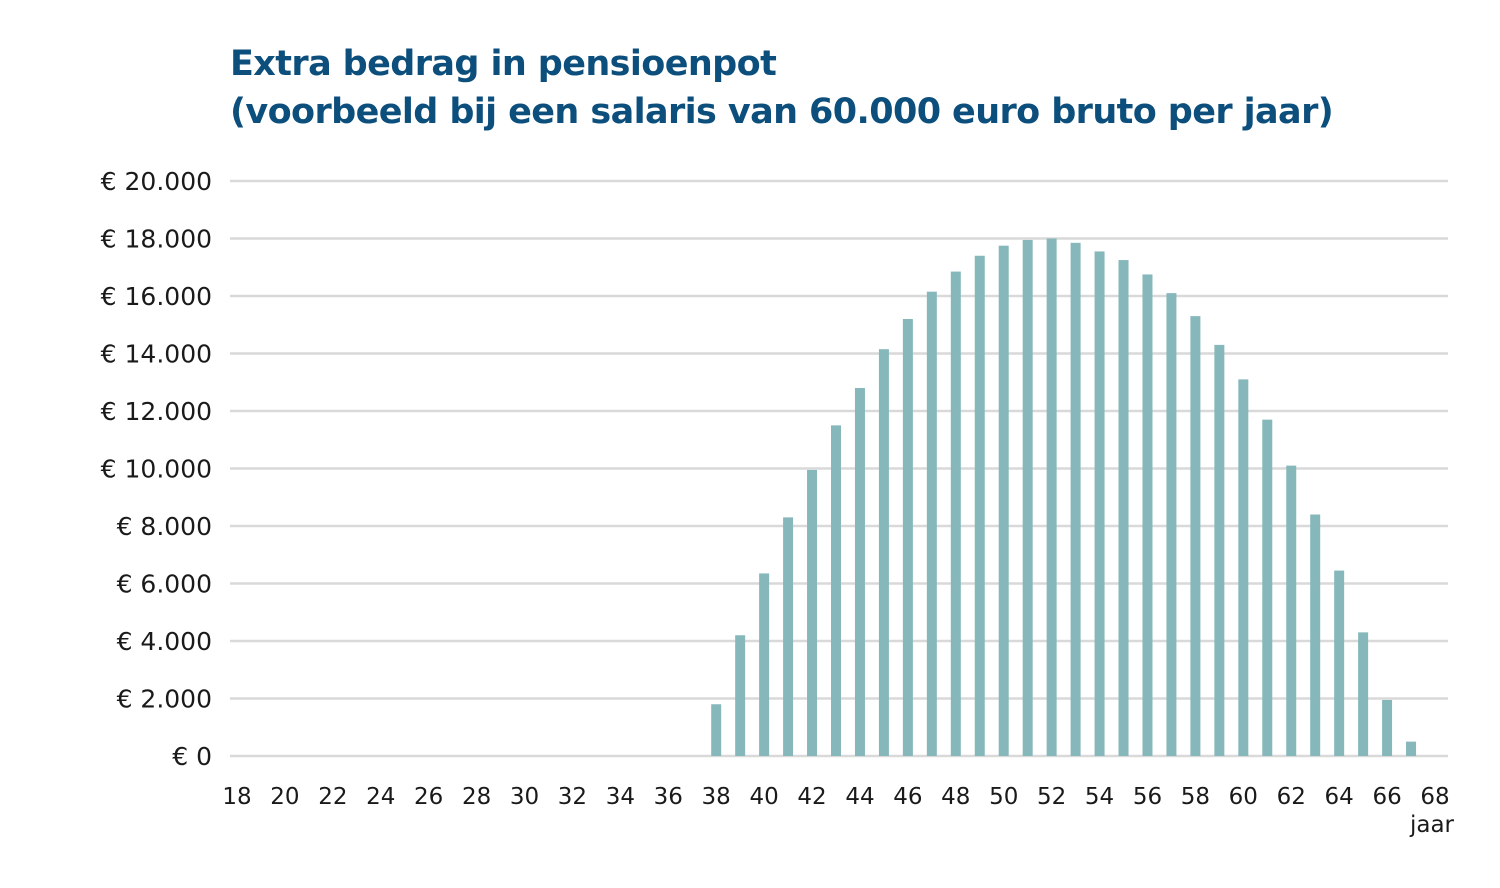  What do you see at coordinates (763, 797) in the screenshot?
I see `x-tick-label: 40` at bounding box center [763, 797].